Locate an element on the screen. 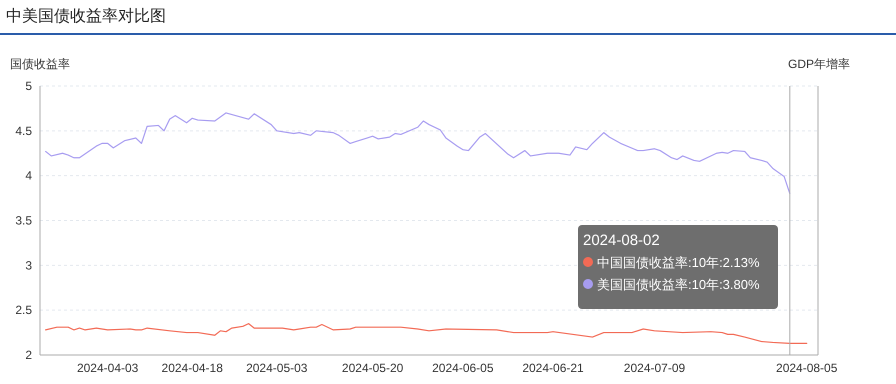  tooltip: 2024-08-02 中国国债收益率:10年:2.13% 美国国债收益率:10年:3.80% is located at coordinates (678, 267).